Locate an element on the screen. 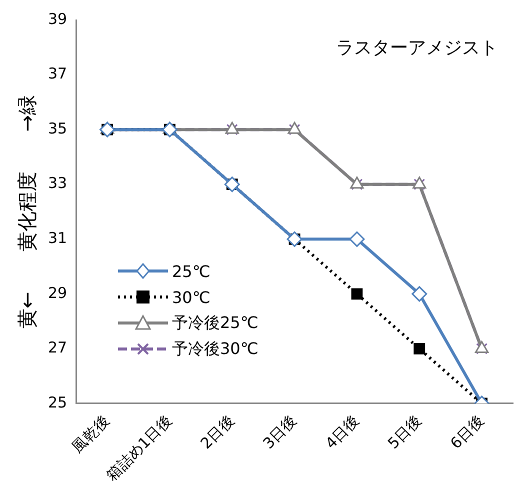 The image size is (515, 495). x-tick-label: 5日後 is located at coordinates (404, 432).